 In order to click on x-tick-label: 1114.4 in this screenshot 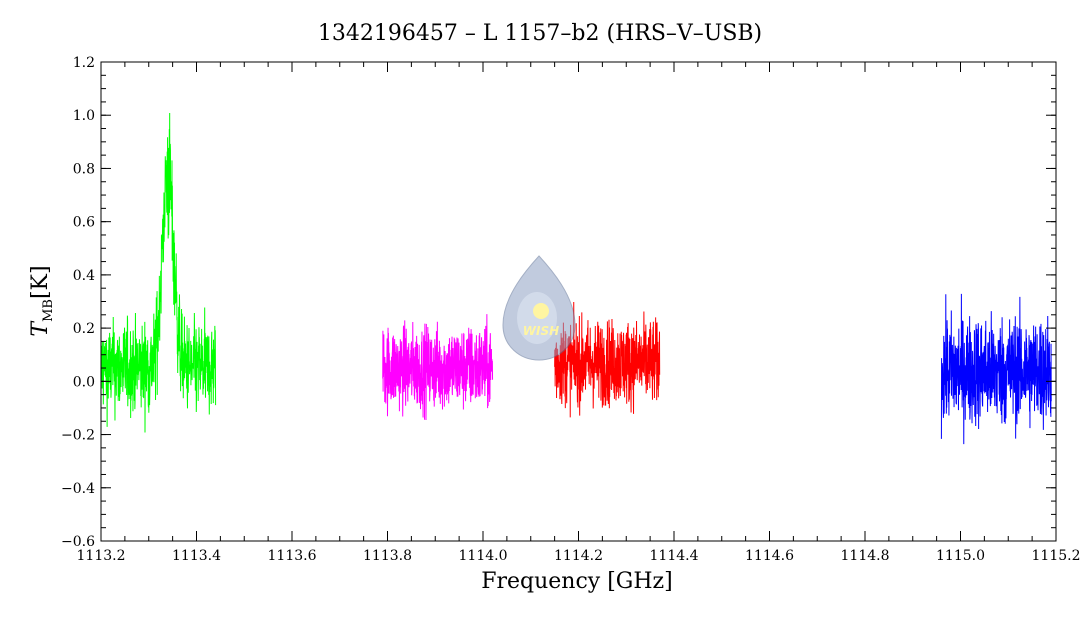, I will do `click(674, 556)`.